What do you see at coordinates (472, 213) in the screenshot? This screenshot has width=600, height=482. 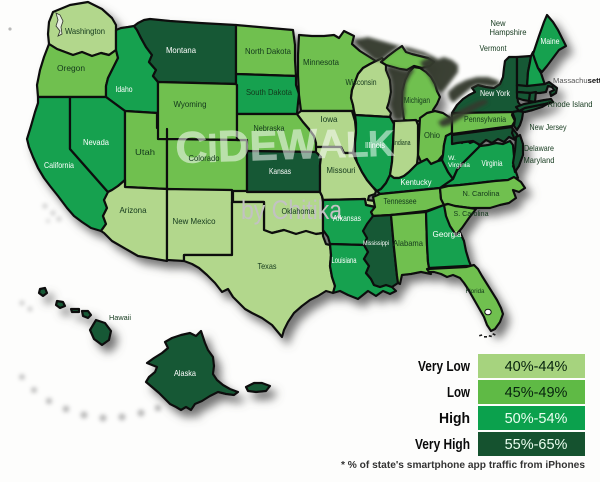 I see `svg-text: S. Carolina` at bounding box center [472, 213].